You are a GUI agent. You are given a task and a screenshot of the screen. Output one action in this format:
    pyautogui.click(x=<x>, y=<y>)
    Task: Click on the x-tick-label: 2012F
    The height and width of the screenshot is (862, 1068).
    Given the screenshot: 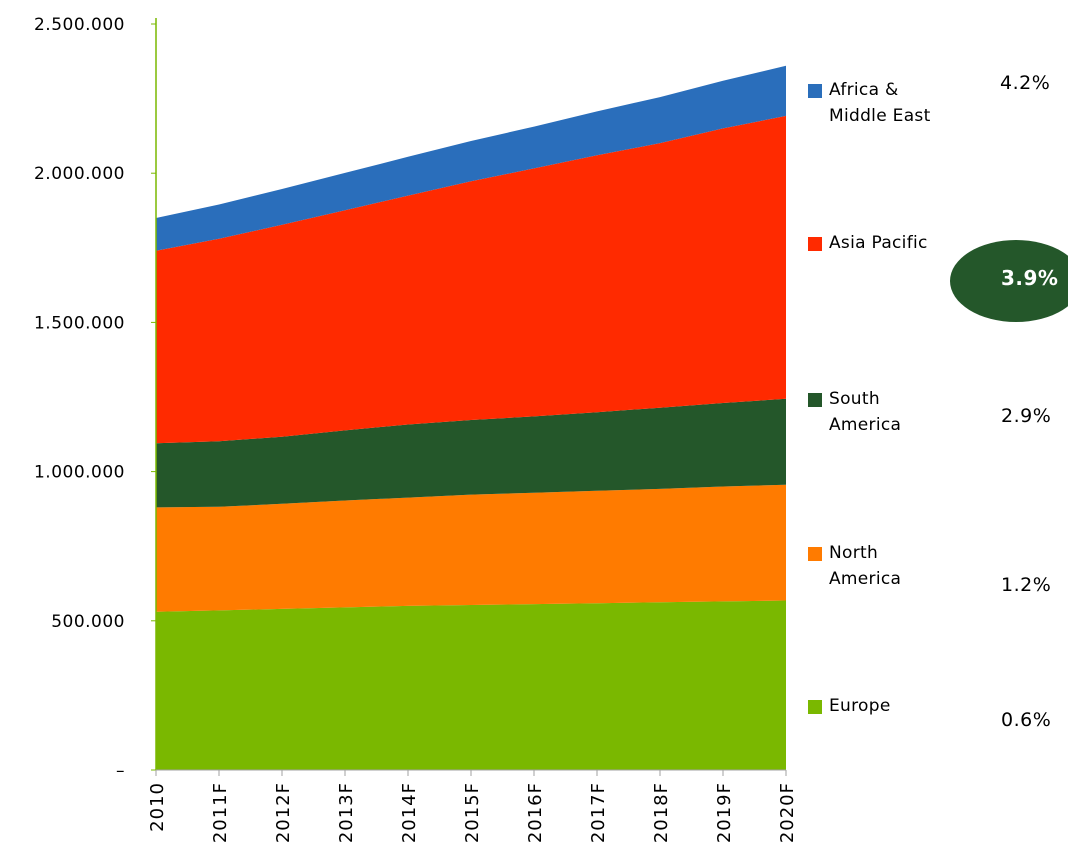 What is the action you would take?
    pyautogui.click(x=283, y=812)
    